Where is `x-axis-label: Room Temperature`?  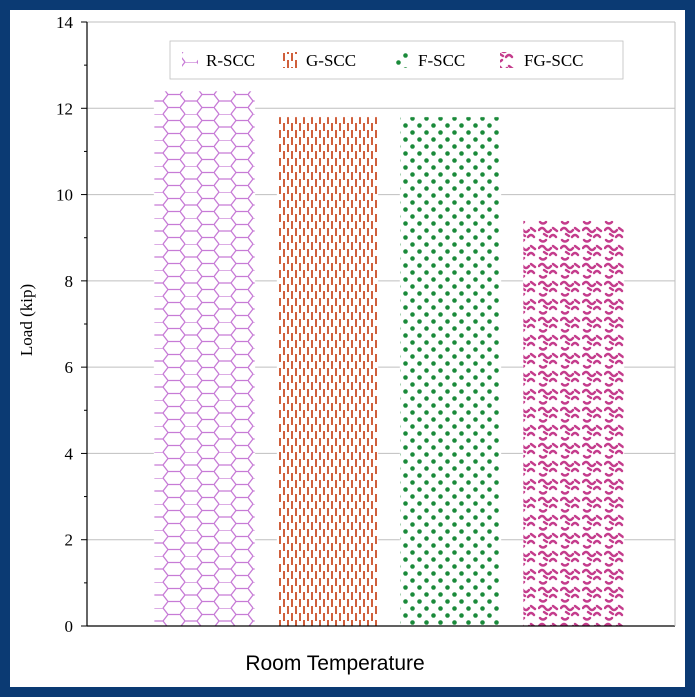 x-axis-label: Room Temperature is located at coordinates (334, 663).